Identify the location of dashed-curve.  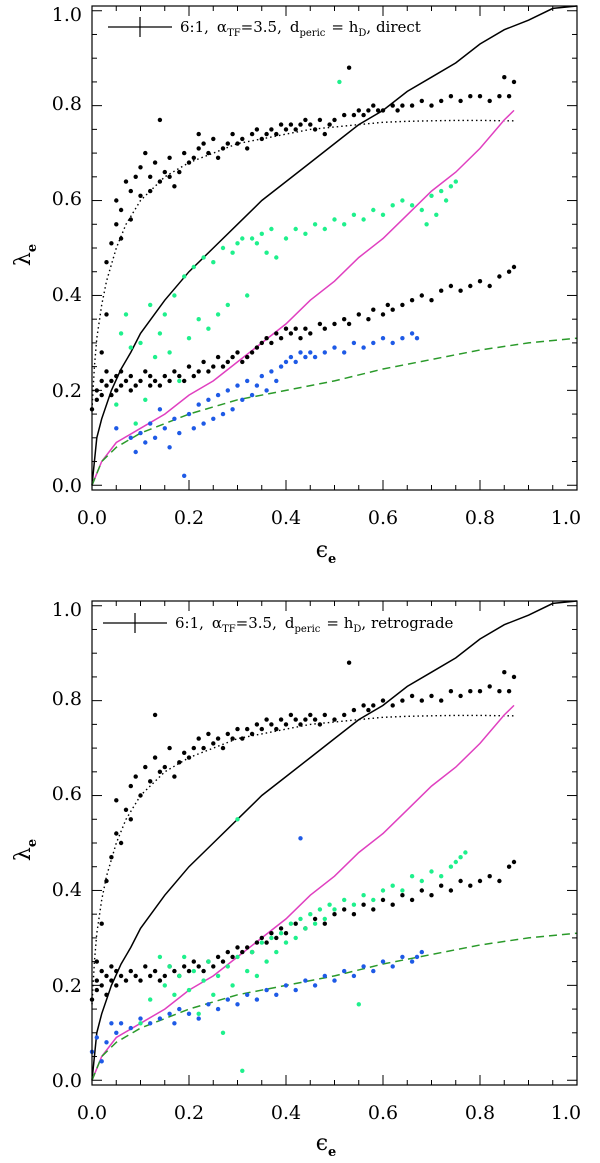
(334, 1006).